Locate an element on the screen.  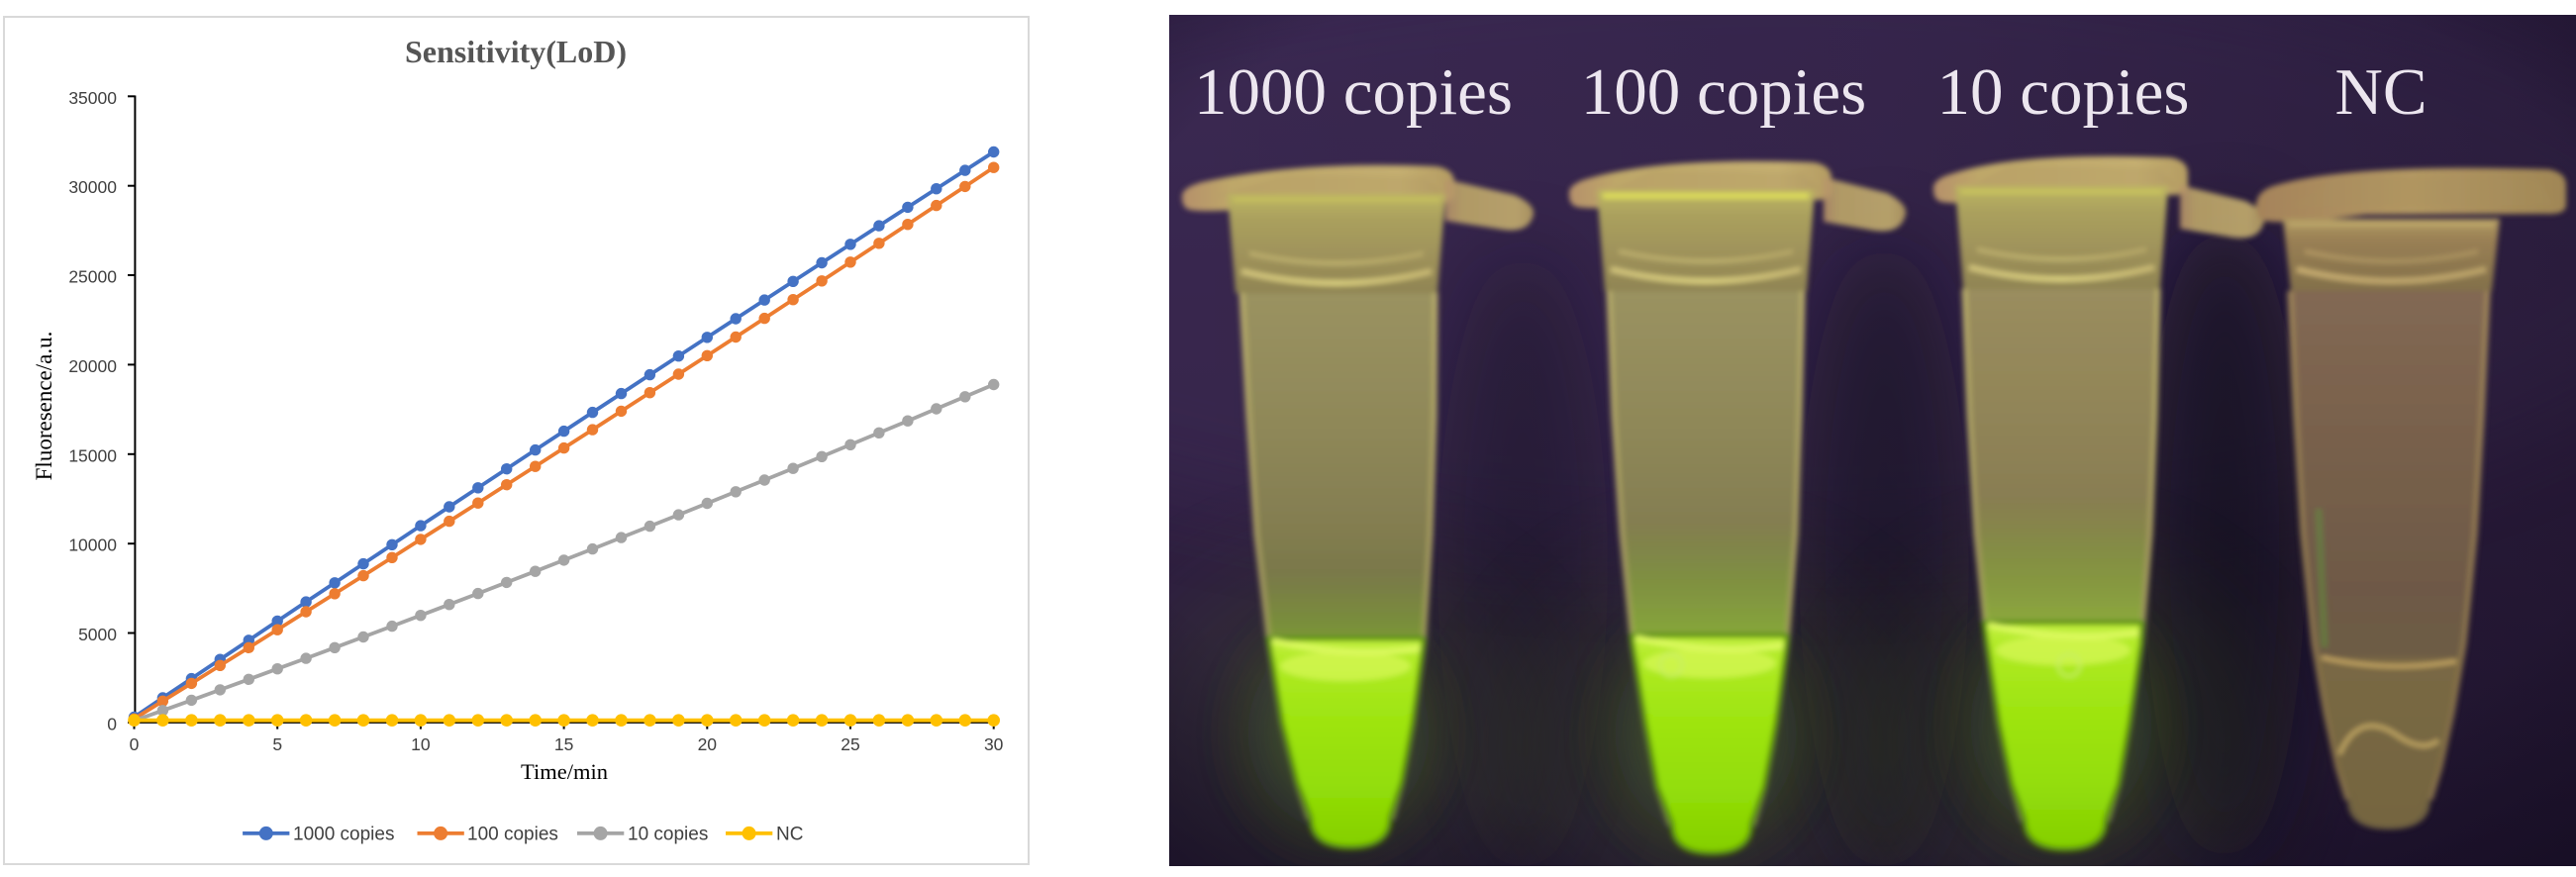
svg-text: 20 is located at coordinates (708, 744).